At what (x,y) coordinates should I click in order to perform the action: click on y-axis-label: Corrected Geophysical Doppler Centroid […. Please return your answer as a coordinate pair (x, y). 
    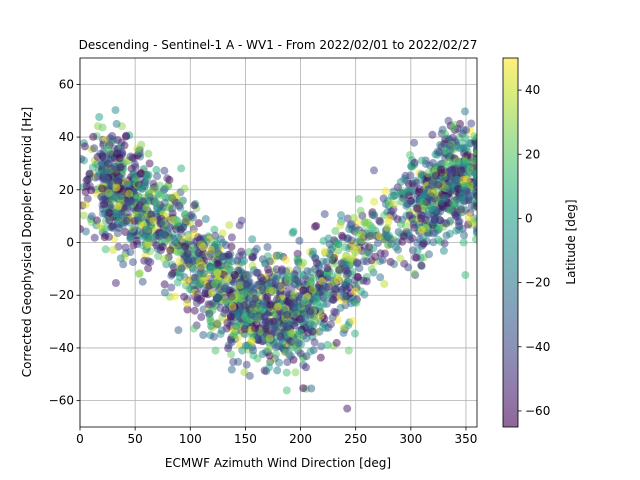
    Looking at the image, I should click on (27, 242).